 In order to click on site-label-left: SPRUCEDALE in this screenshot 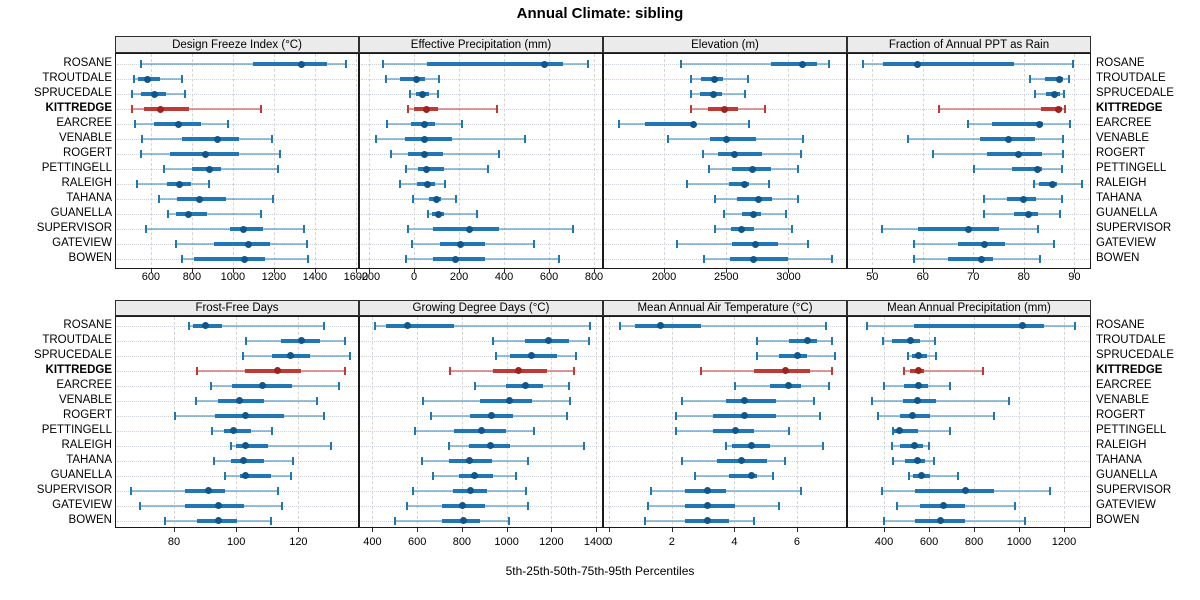, I will do `click(73, 354)`.